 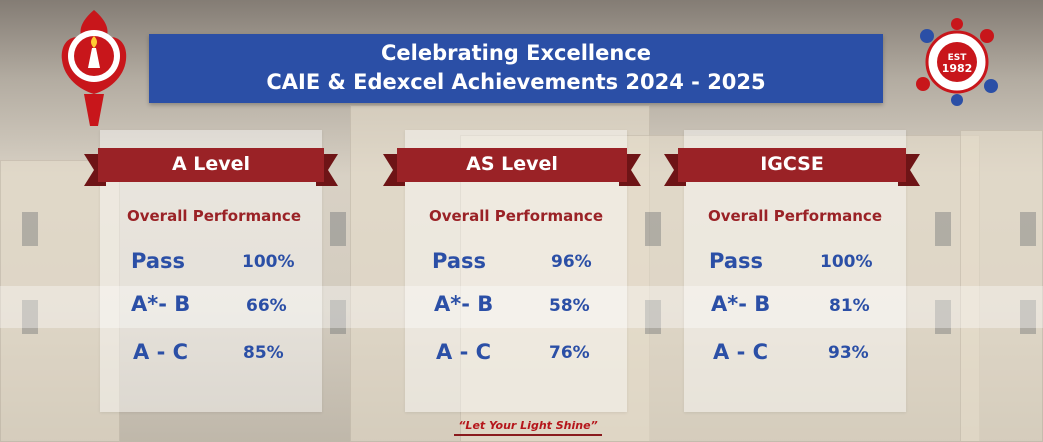 I want to click on a-level-a-c-label: A - C, so click(x=161, y=352).